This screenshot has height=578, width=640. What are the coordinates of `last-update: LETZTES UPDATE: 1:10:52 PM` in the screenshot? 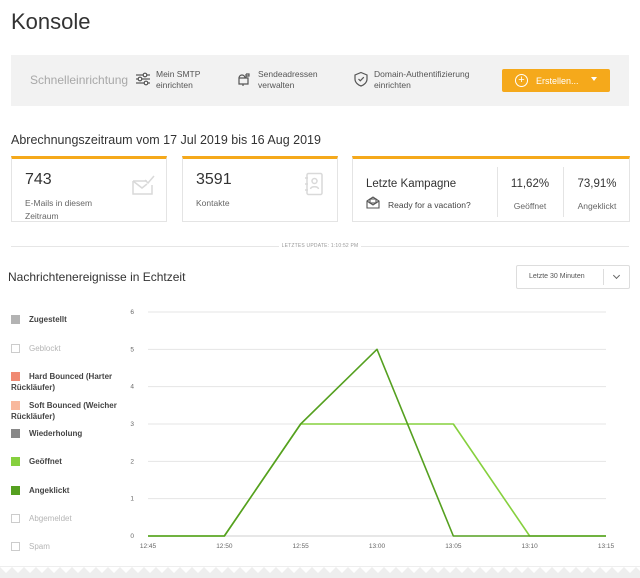 It's located at (320, 246).